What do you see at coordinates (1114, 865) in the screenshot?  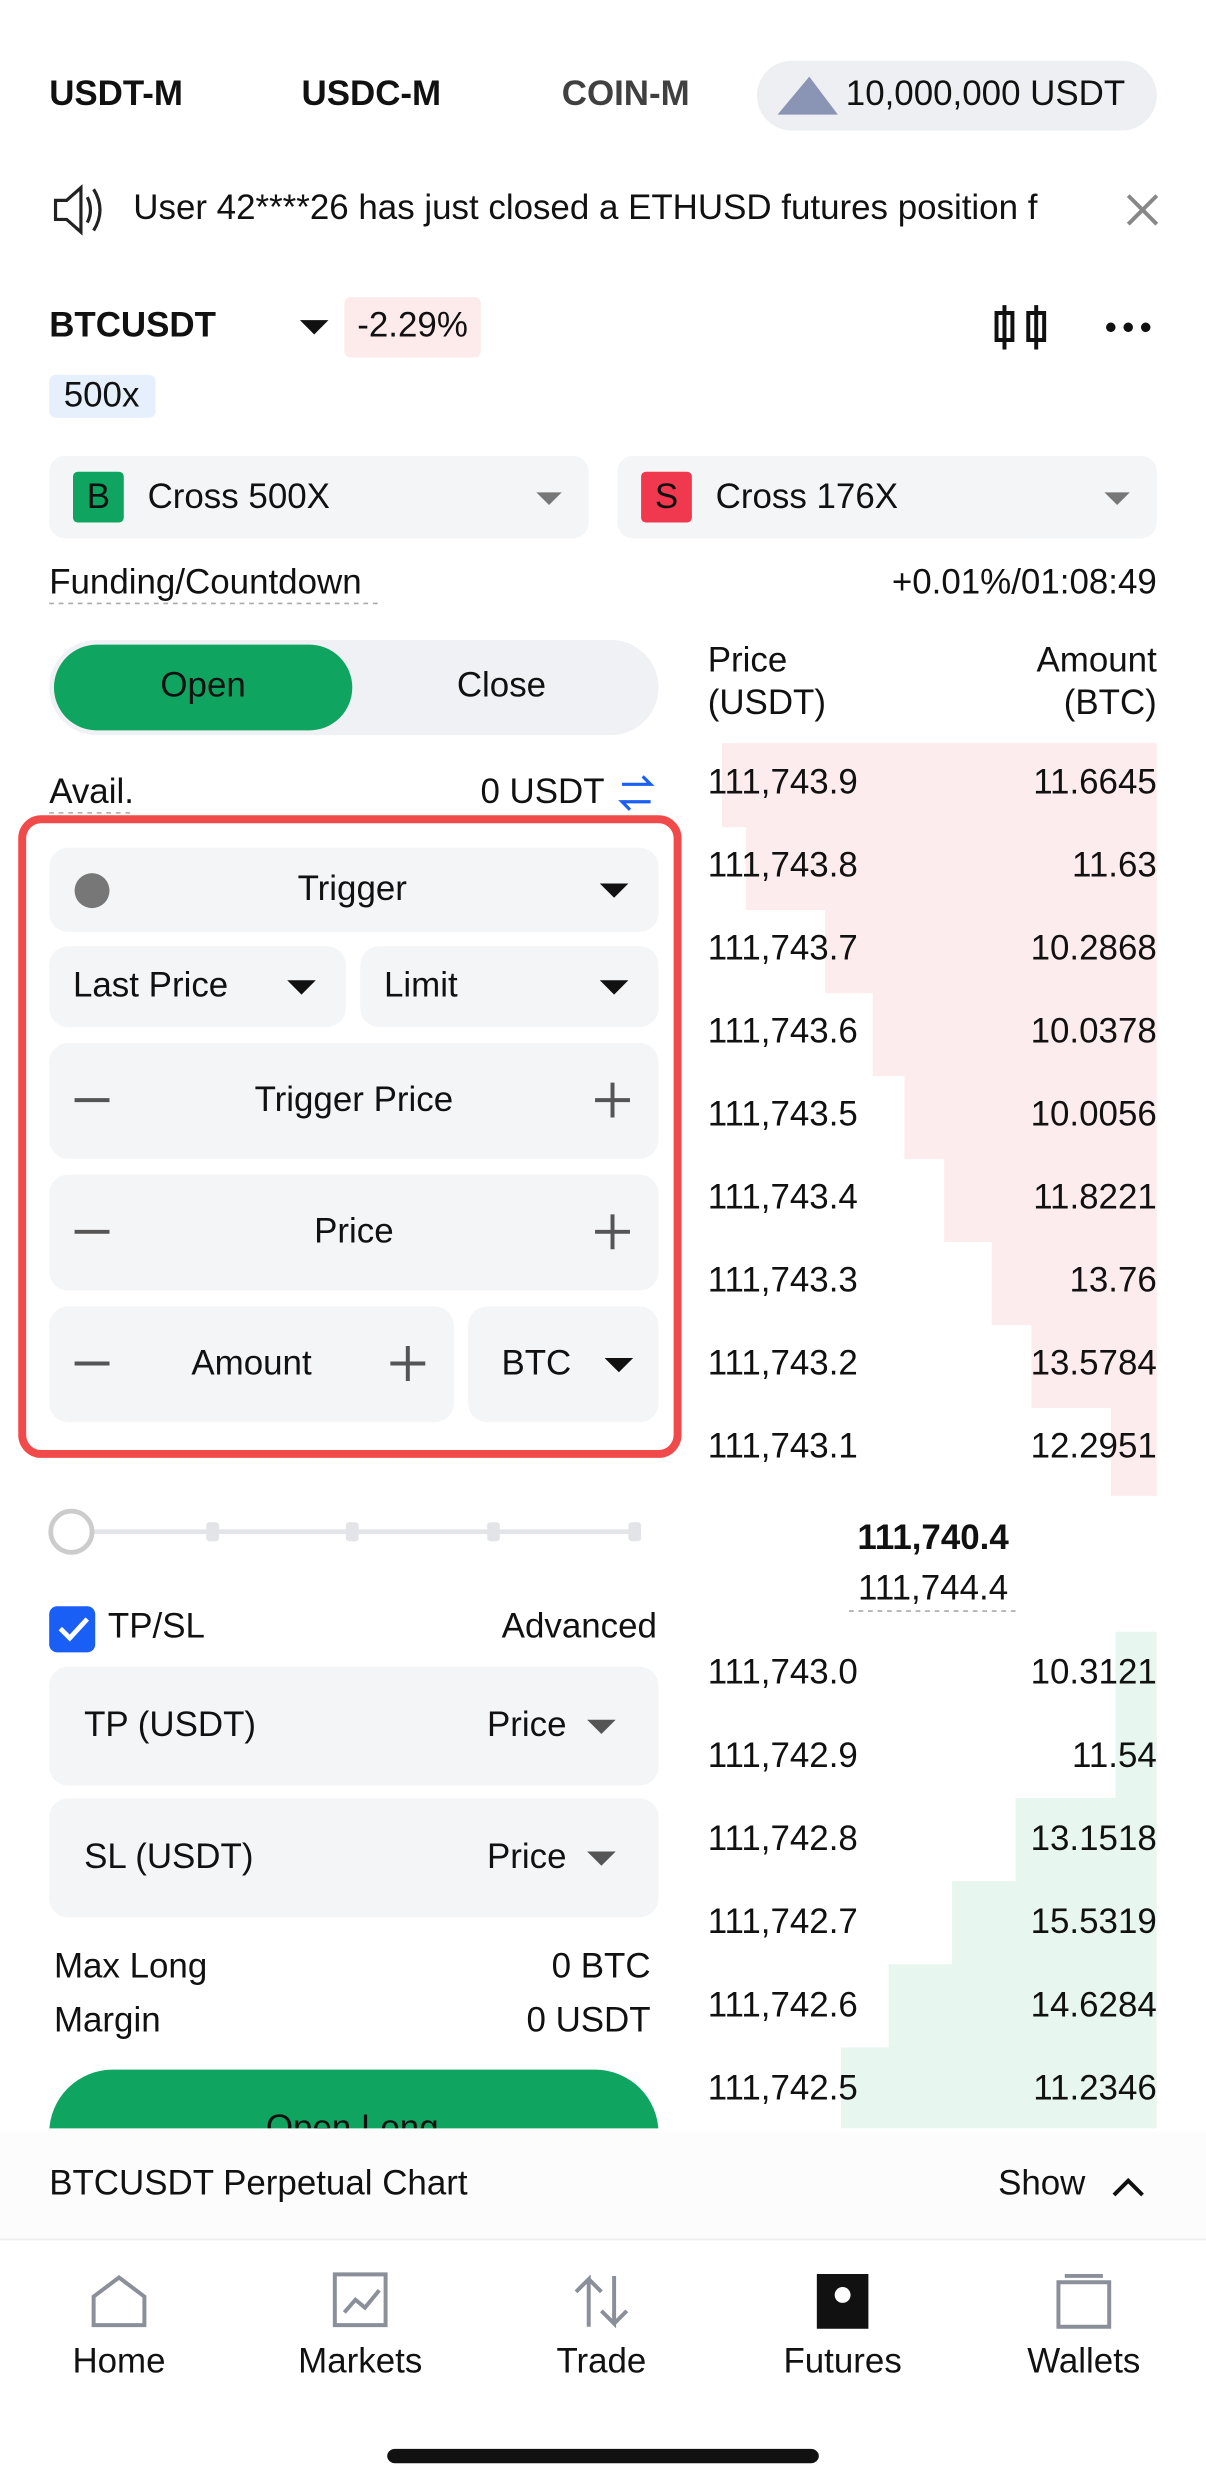 I see `ask-amount: 11.63` at bounding box center [1114, 865].